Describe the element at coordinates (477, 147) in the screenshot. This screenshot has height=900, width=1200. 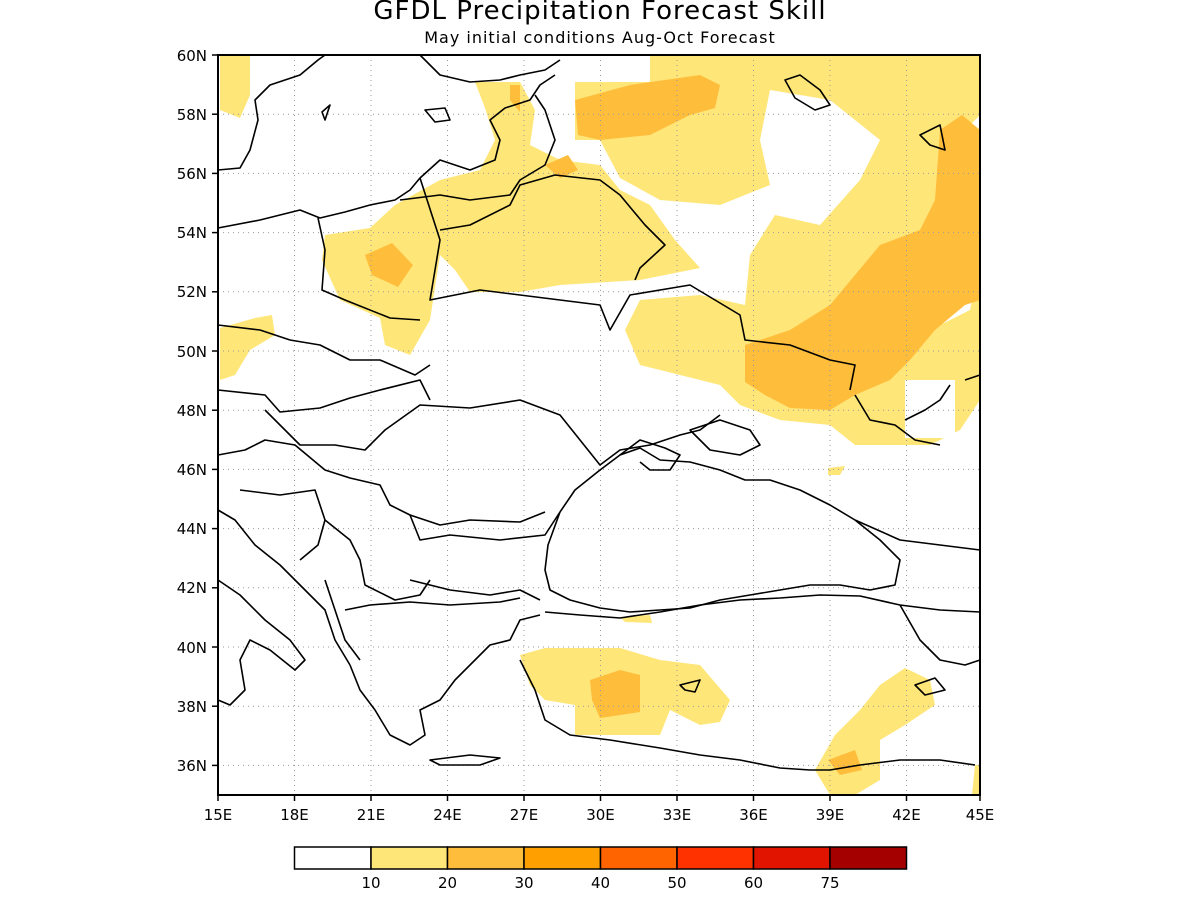
I see `border-baltics` at that location.